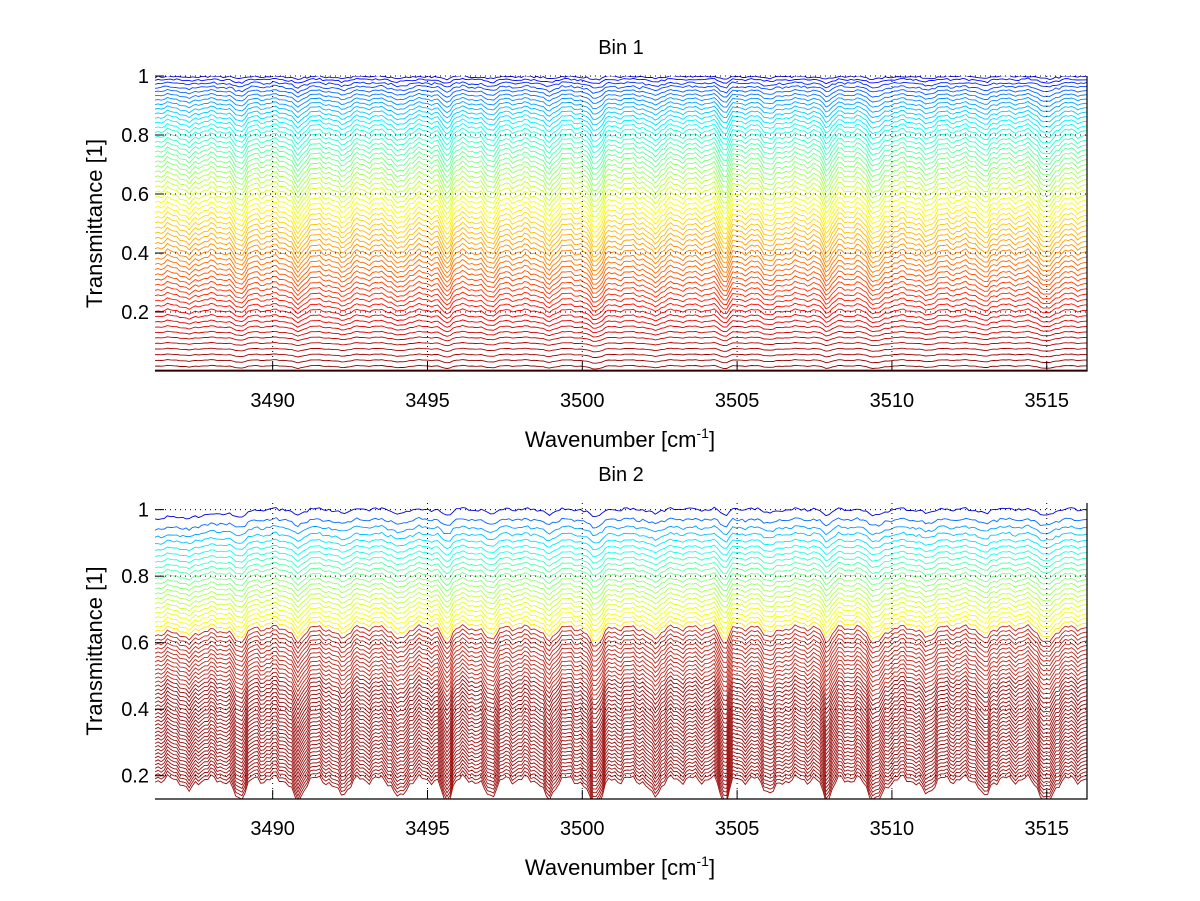 This screenshot has height=901, width=1200. Describe the element at coordinates (620, 438) in the screenshot. I see `x-axis-label: Wavenumber [cm-1]` at that location.